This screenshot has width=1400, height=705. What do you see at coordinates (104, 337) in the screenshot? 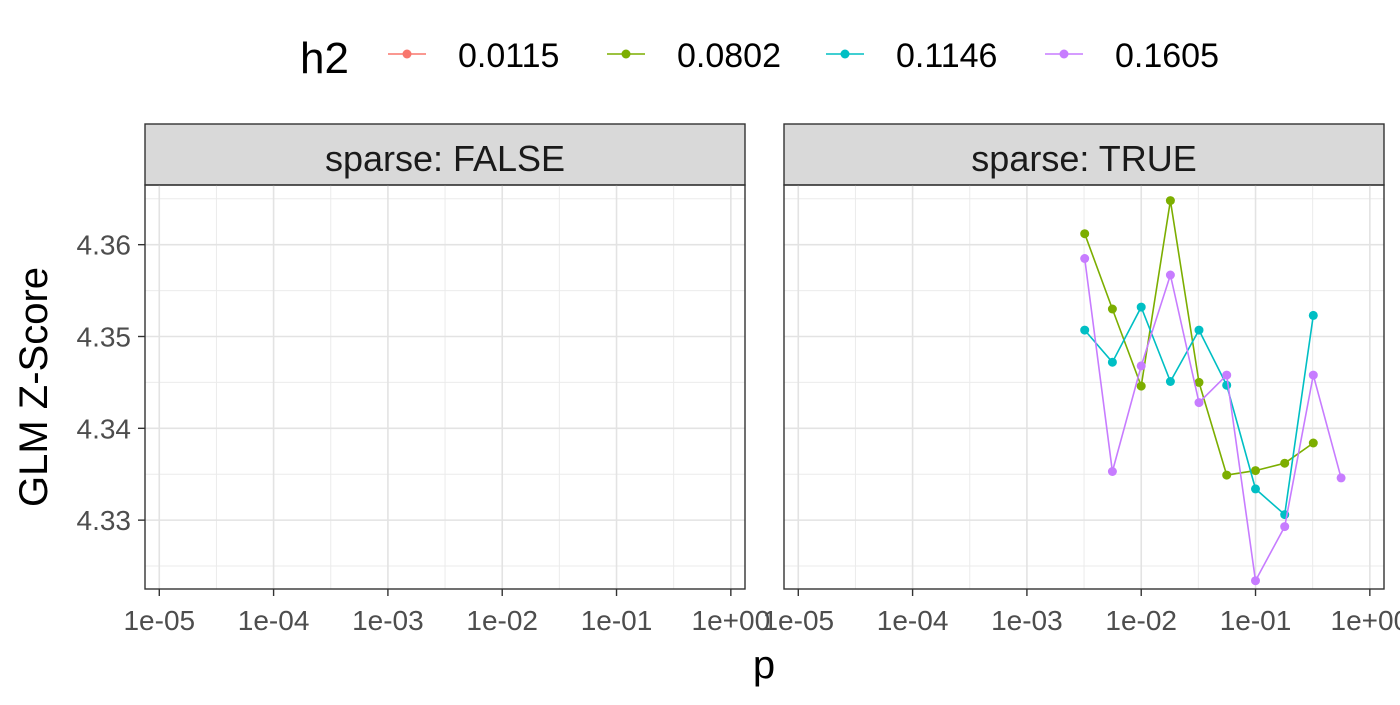
I see `y-tick-label: 4.35` at bounding box center [104, 337].